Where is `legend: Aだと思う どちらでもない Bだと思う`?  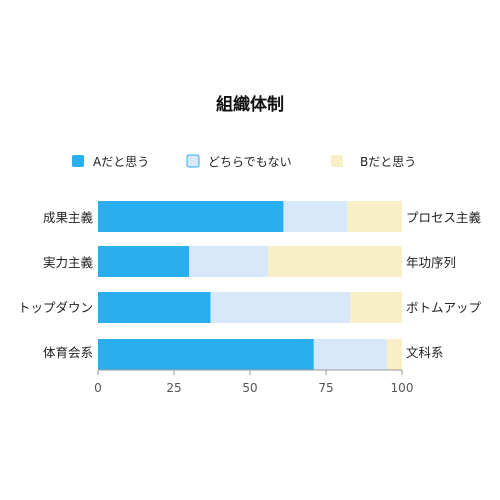 legend: Aだと思う どちらでもない Bだと思う is located at coordinates (244, 161).